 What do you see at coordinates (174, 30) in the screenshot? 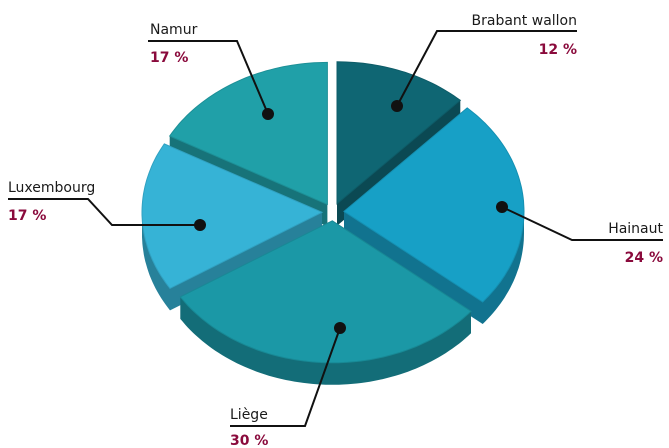
I see `slice-label: Namur` at bounding box center [174, 30].